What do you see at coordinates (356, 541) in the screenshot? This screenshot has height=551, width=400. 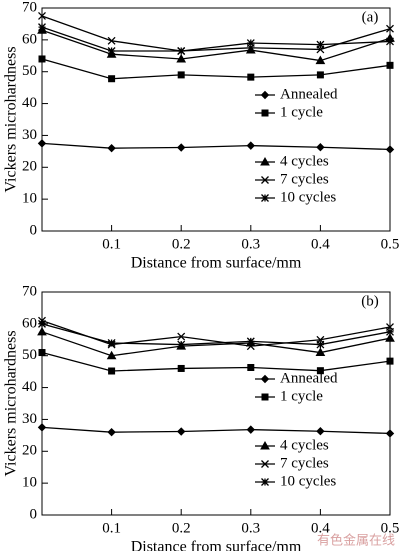 I see `watermark: 有色金属在线` at bounding box center [356, 541].